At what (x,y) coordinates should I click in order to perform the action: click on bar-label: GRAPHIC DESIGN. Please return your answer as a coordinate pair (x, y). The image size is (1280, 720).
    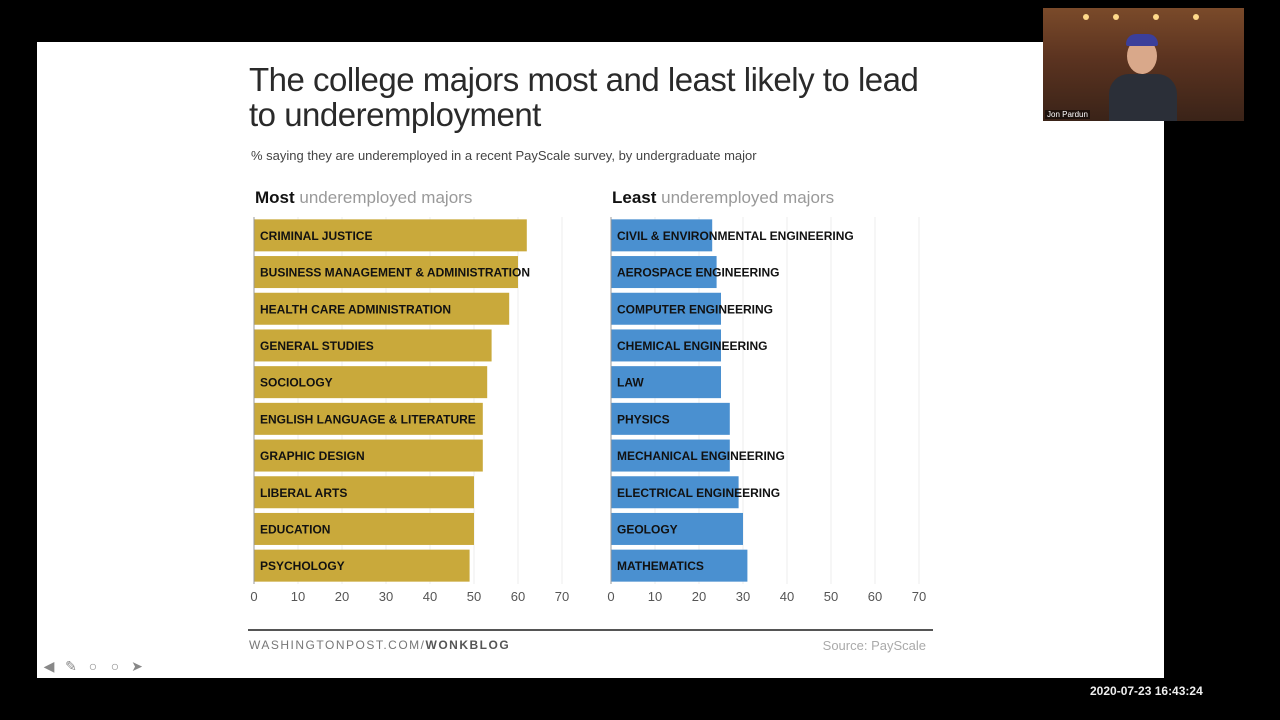
    Looking at the image, I should click on (312, 456).